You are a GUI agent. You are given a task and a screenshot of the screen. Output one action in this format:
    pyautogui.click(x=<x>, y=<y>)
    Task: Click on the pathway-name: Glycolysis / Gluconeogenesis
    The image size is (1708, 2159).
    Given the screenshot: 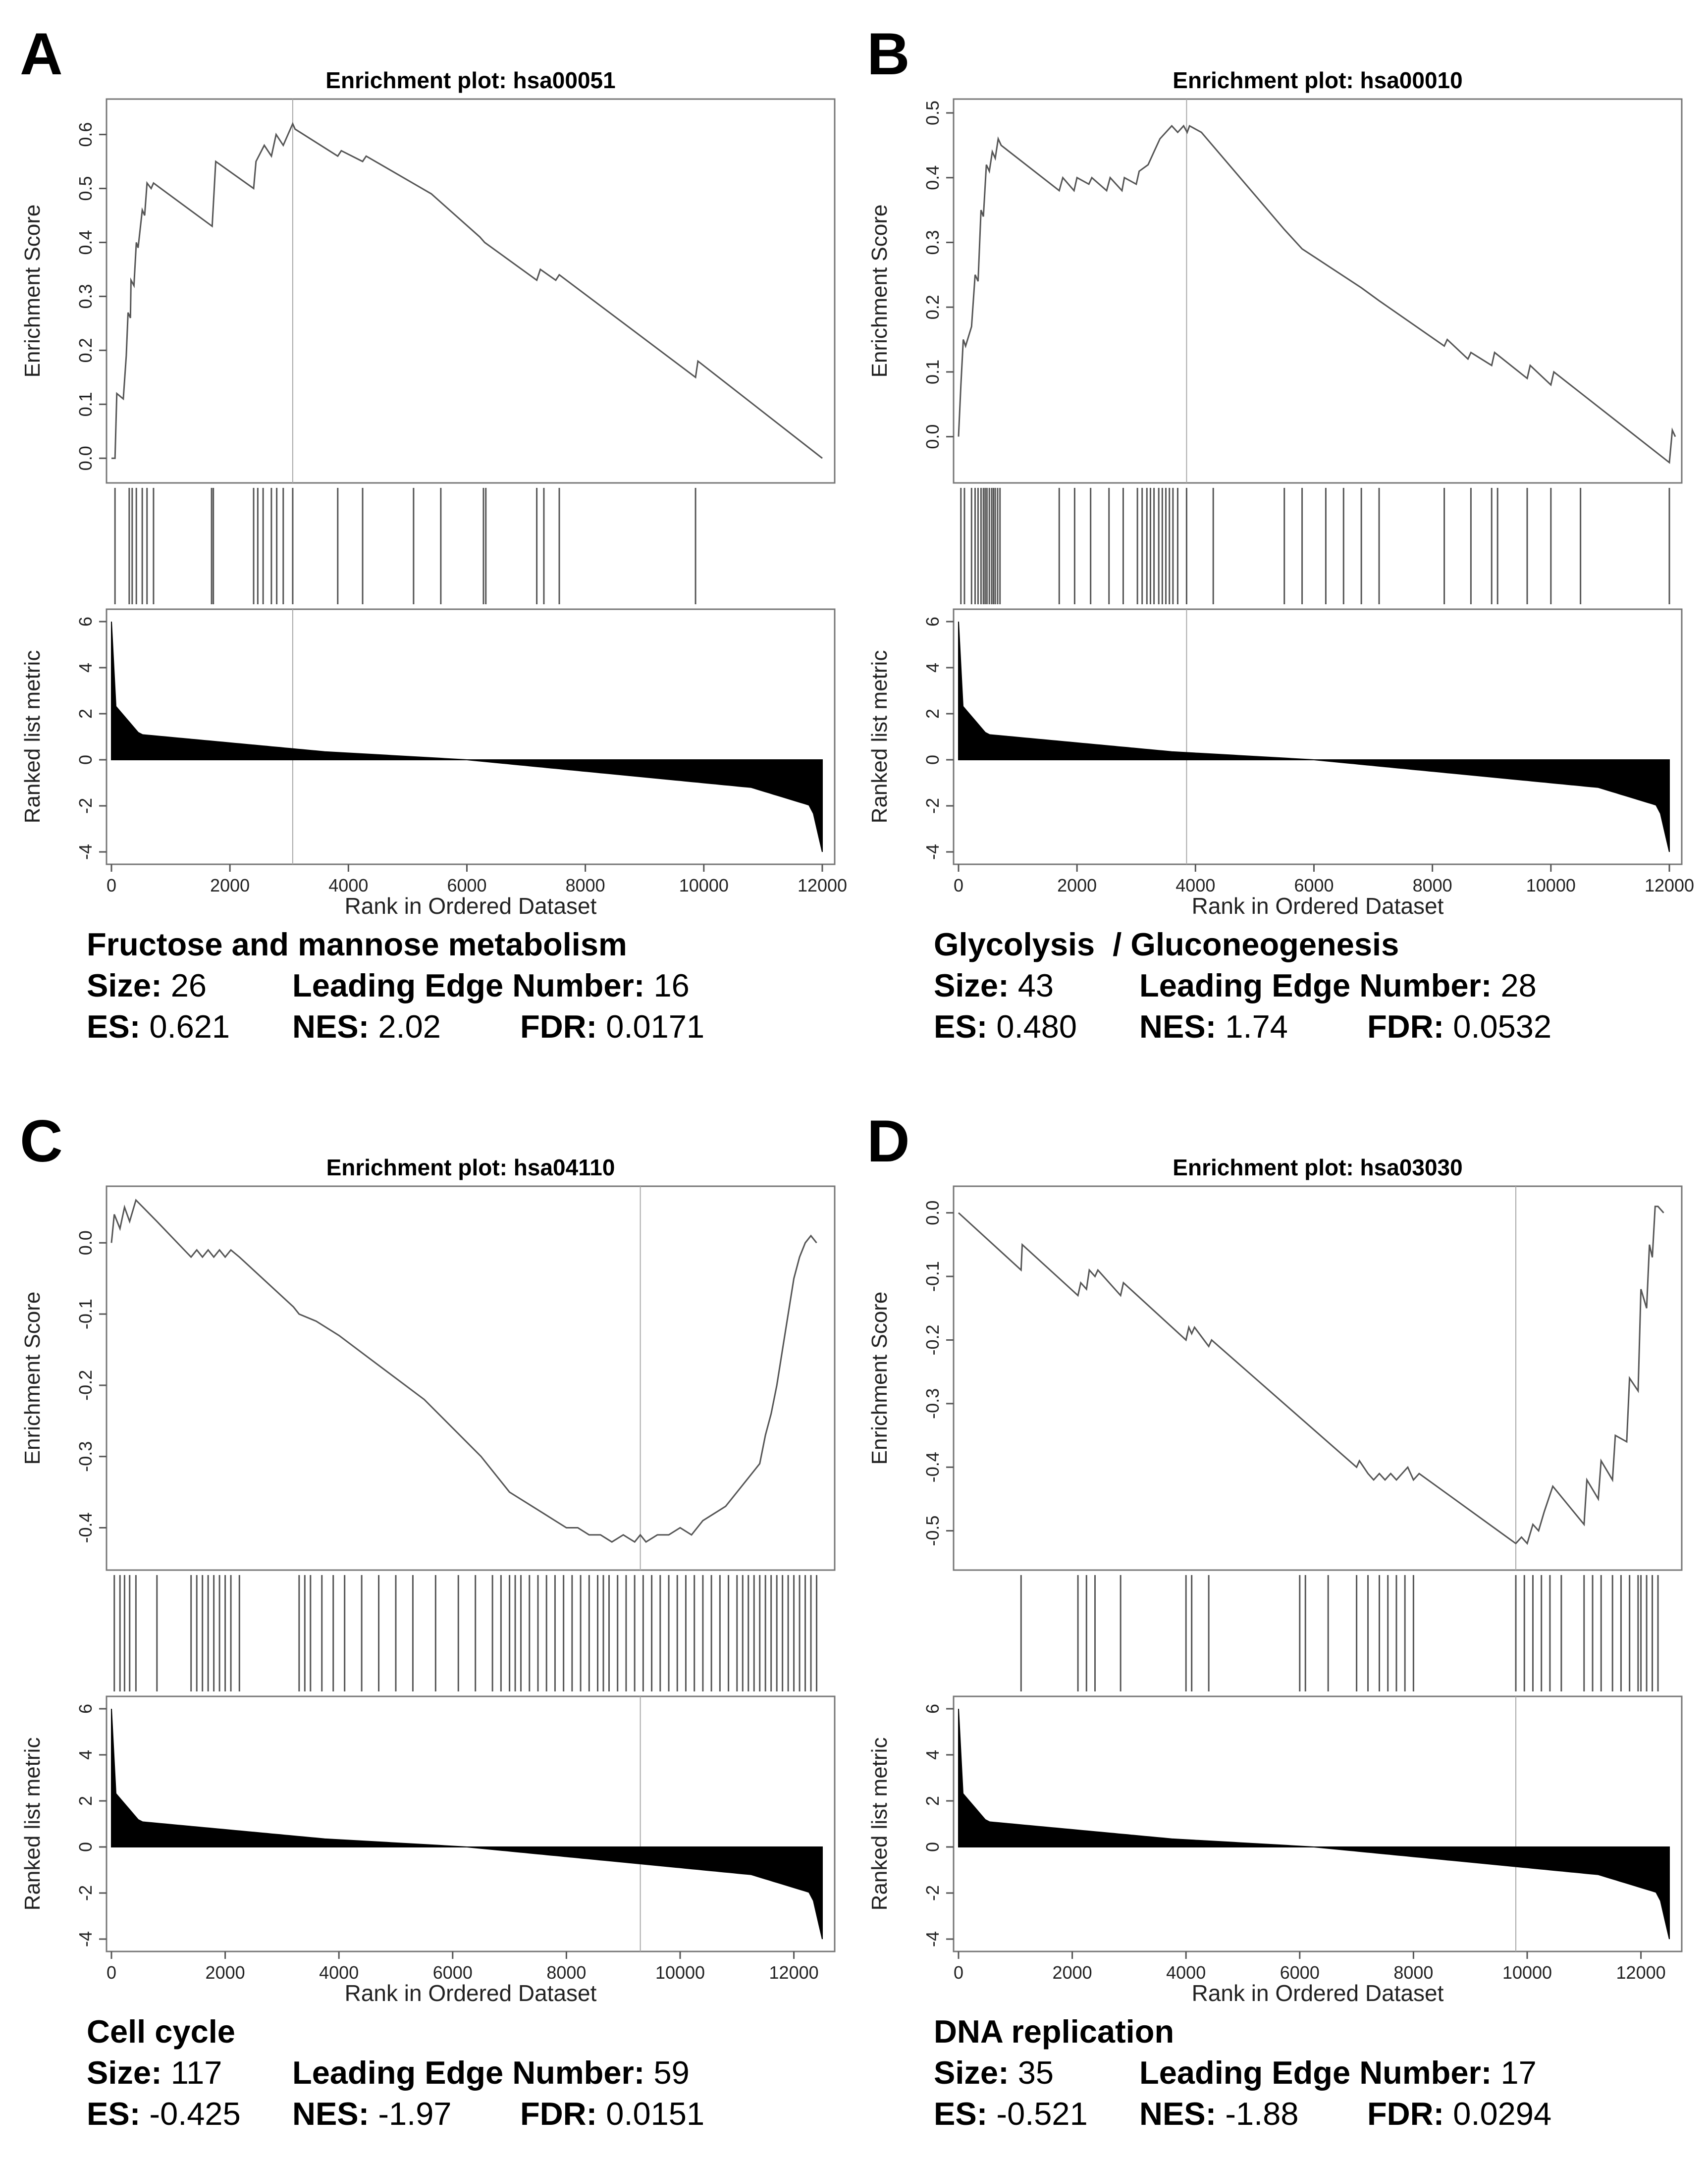 What is the action you would take?
    pyautogui.click(x=1166, y=944)
    